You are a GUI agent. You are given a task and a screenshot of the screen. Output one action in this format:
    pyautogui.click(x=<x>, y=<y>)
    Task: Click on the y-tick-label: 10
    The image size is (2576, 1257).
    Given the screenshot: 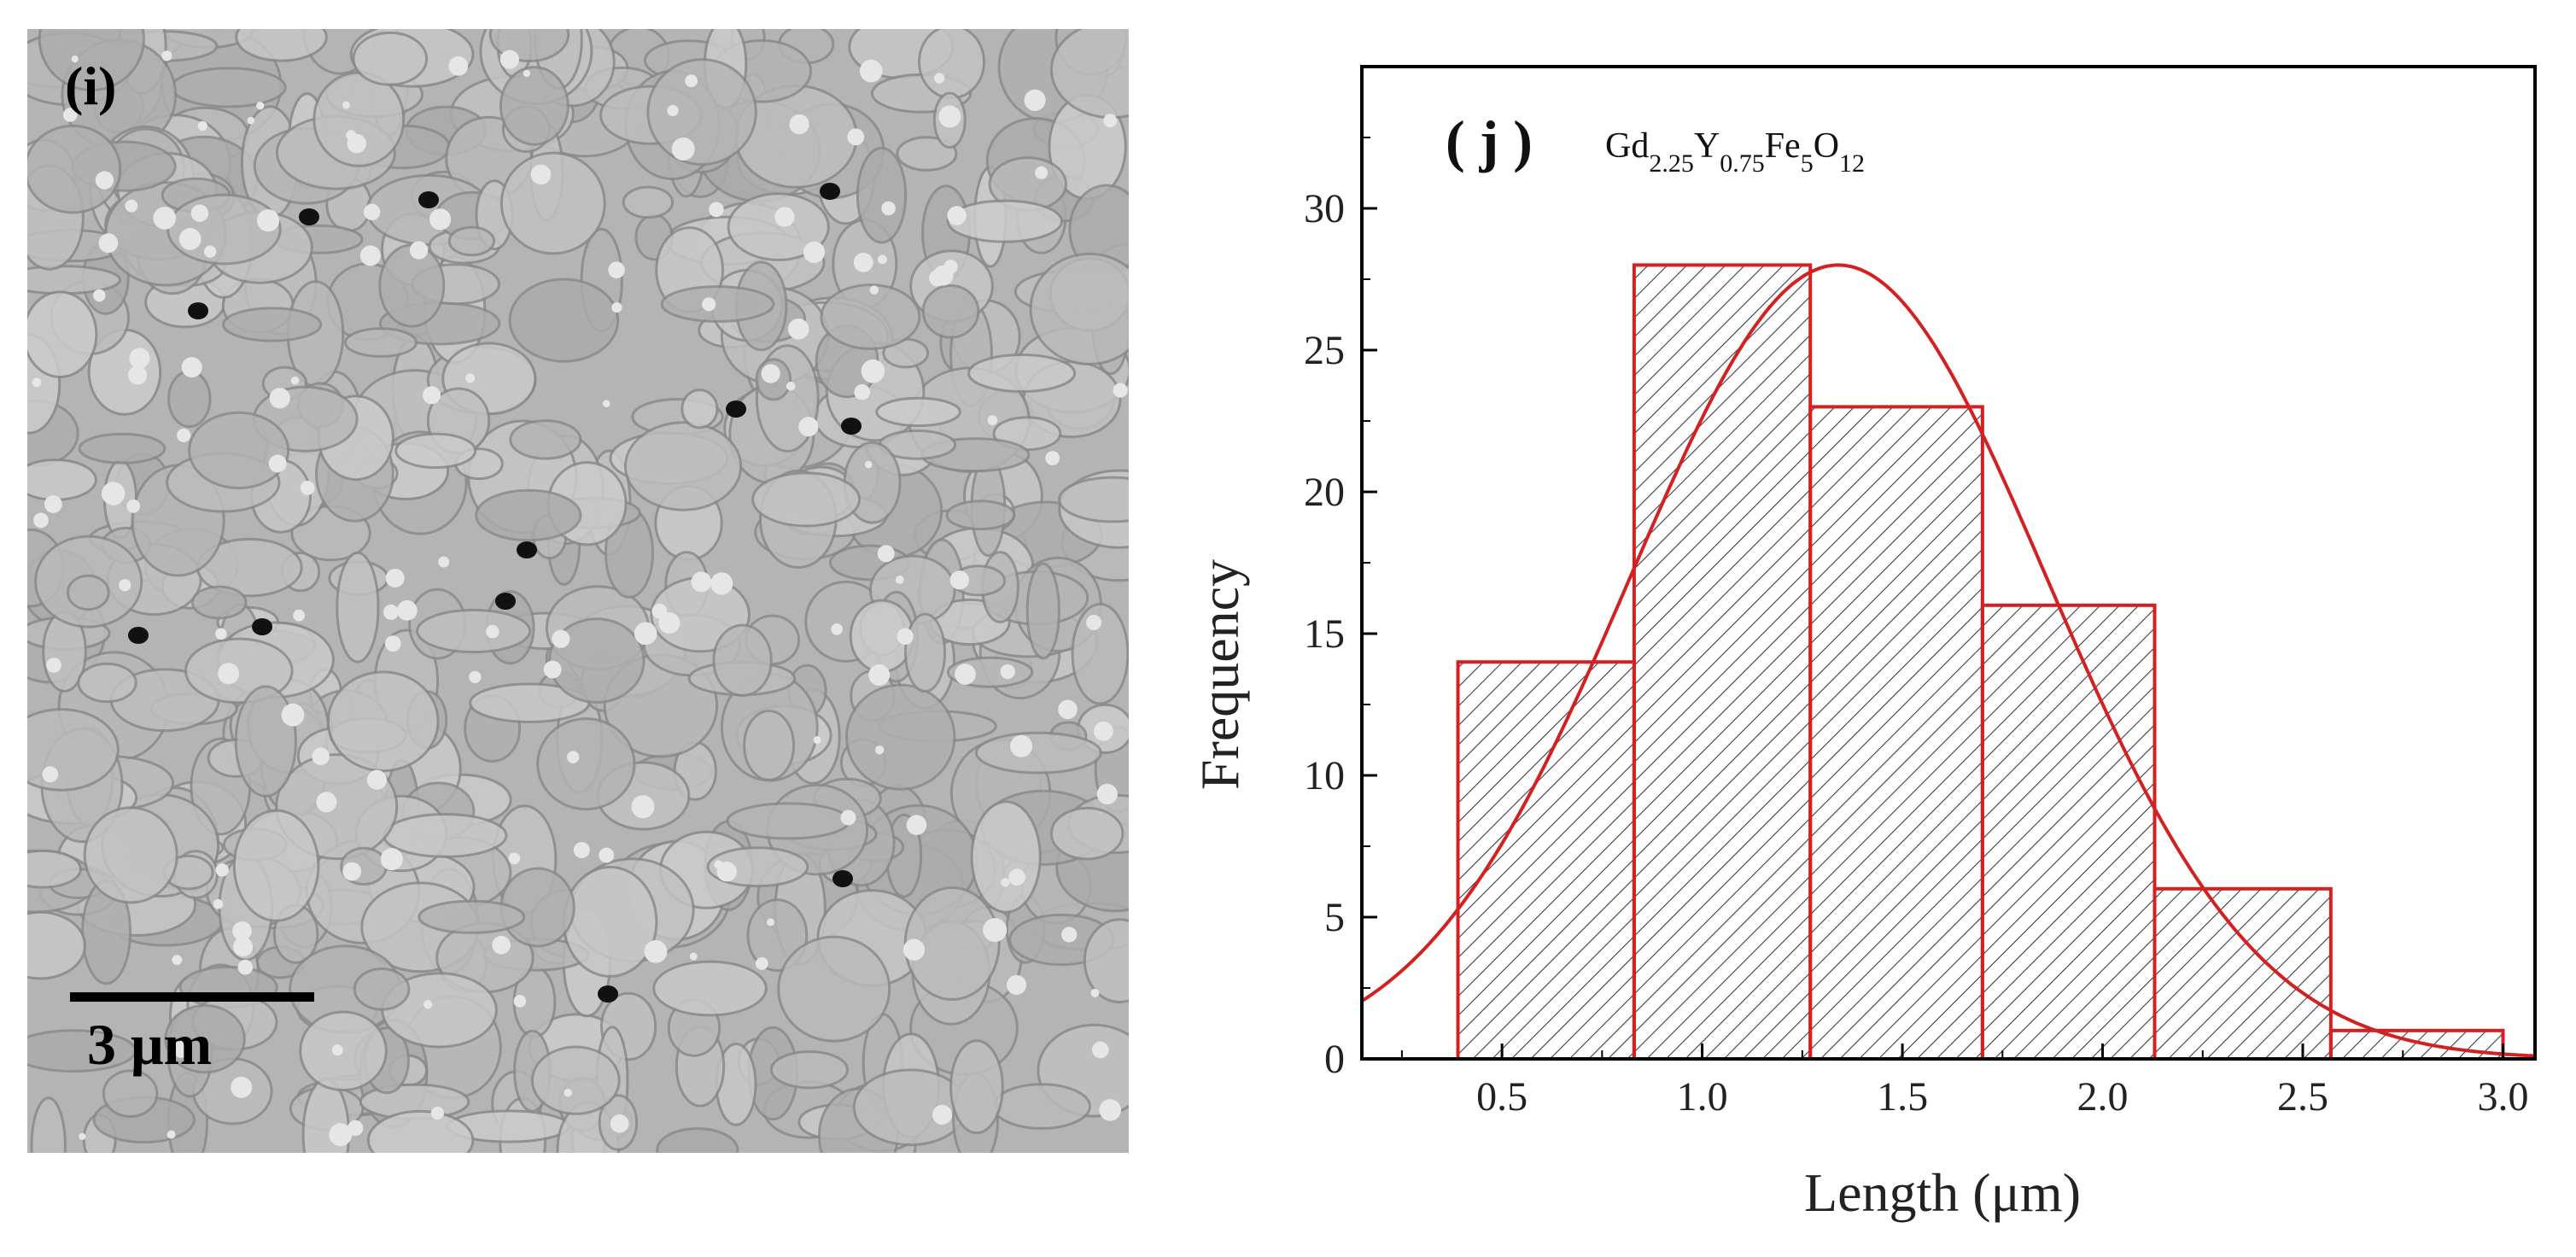 What is the action you would take?
    pyautogui.click(x=1324, y=775)
    